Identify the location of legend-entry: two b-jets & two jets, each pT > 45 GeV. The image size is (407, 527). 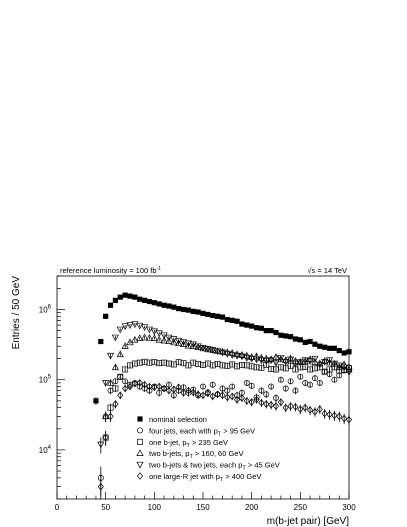
(214, 466).